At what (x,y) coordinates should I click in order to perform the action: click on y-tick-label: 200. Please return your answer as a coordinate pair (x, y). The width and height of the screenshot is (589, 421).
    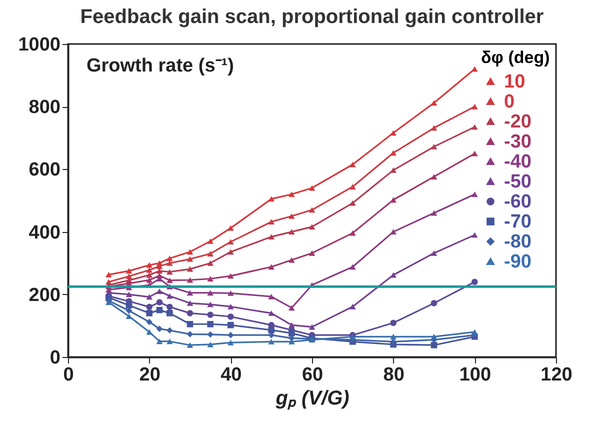
    Looking at the image, I should click on (44, 295).